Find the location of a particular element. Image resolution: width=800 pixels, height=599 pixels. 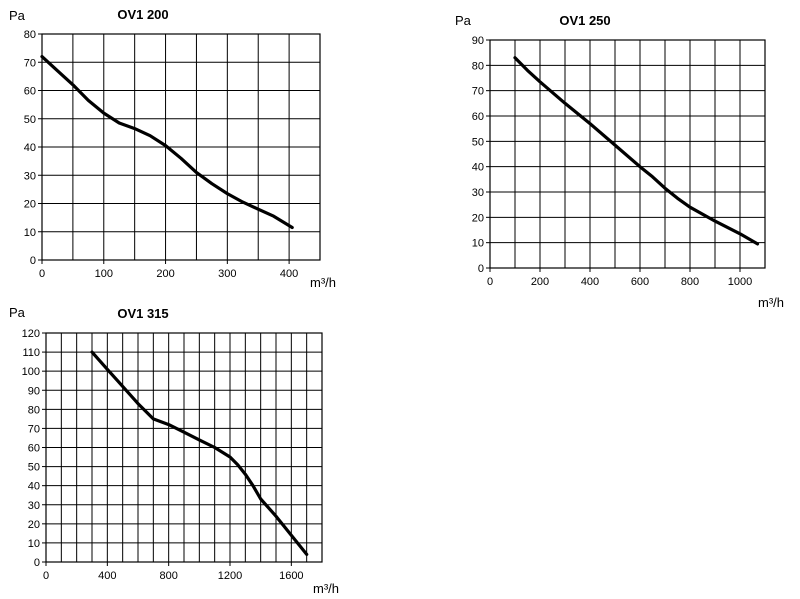

ov1-250-chart-title: OV1 250 is located at coordinates (584, 20).